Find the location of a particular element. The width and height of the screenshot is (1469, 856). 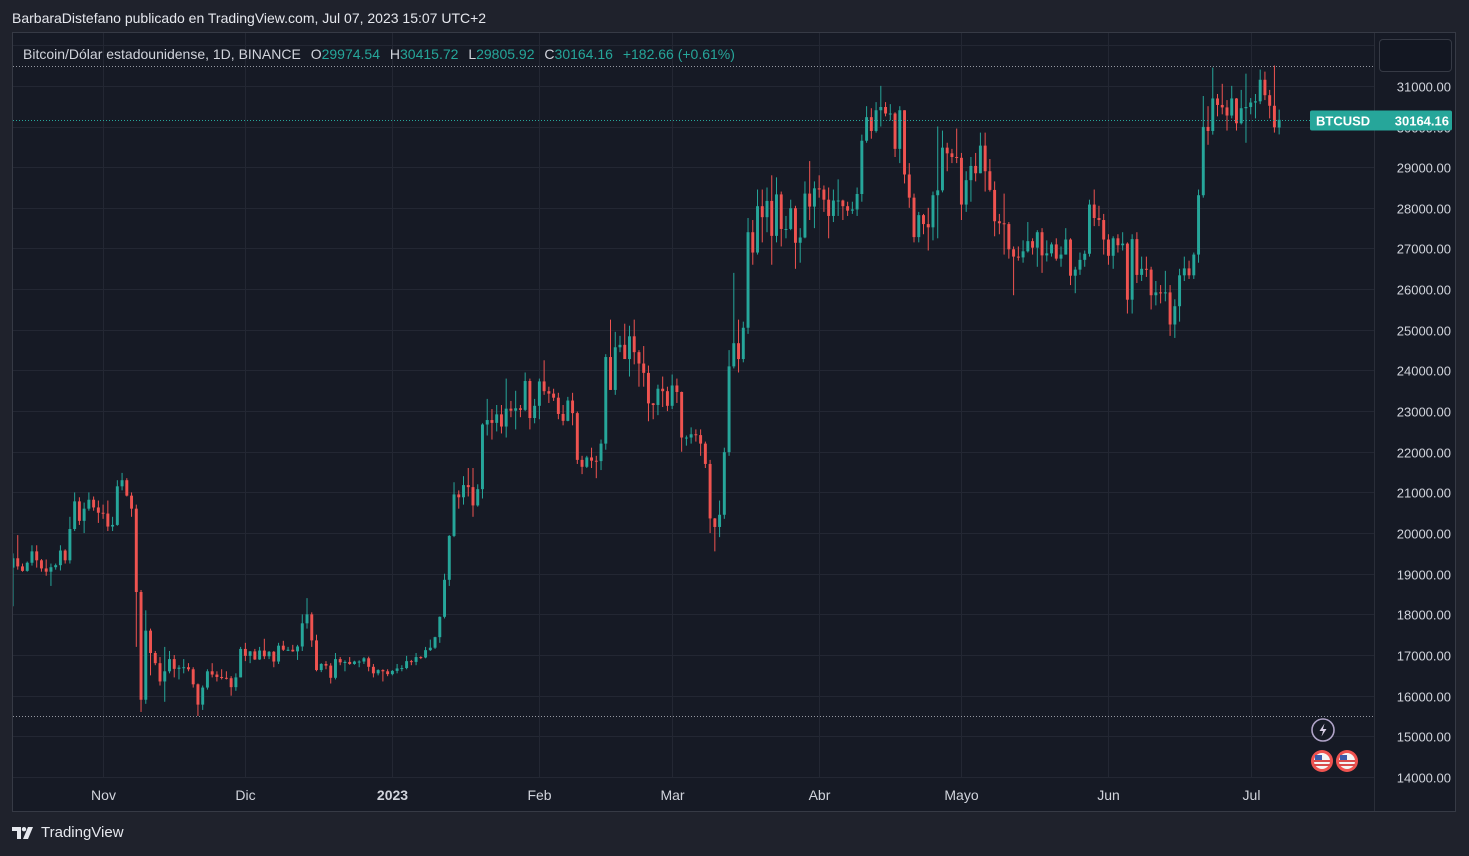

x-tick-label: Mayo is located at coordinates (961, 795).